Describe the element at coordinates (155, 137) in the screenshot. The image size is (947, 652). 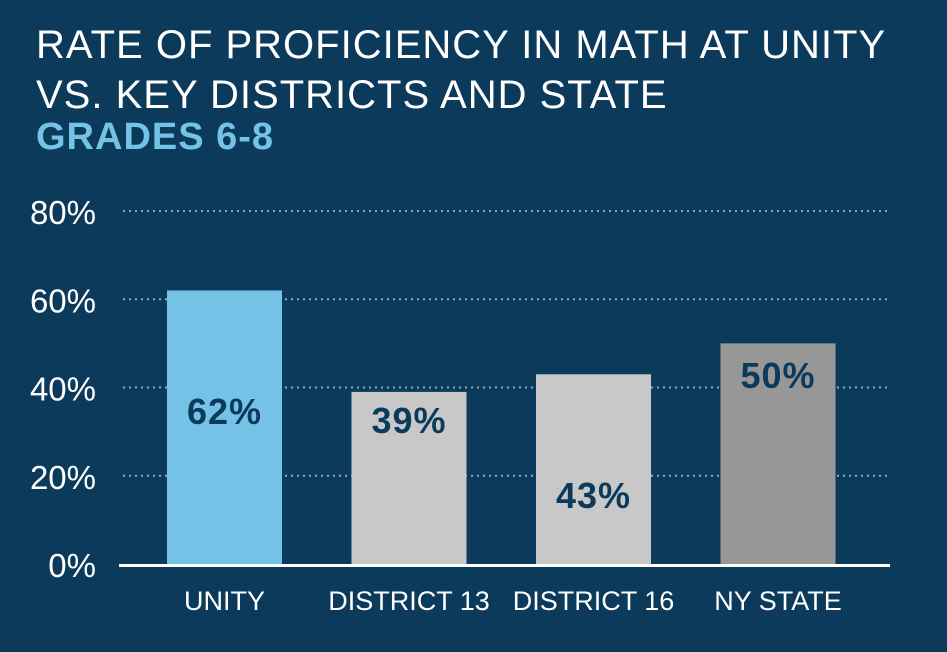
I see `chart-subtitle: GRADES 6-8` at that location.